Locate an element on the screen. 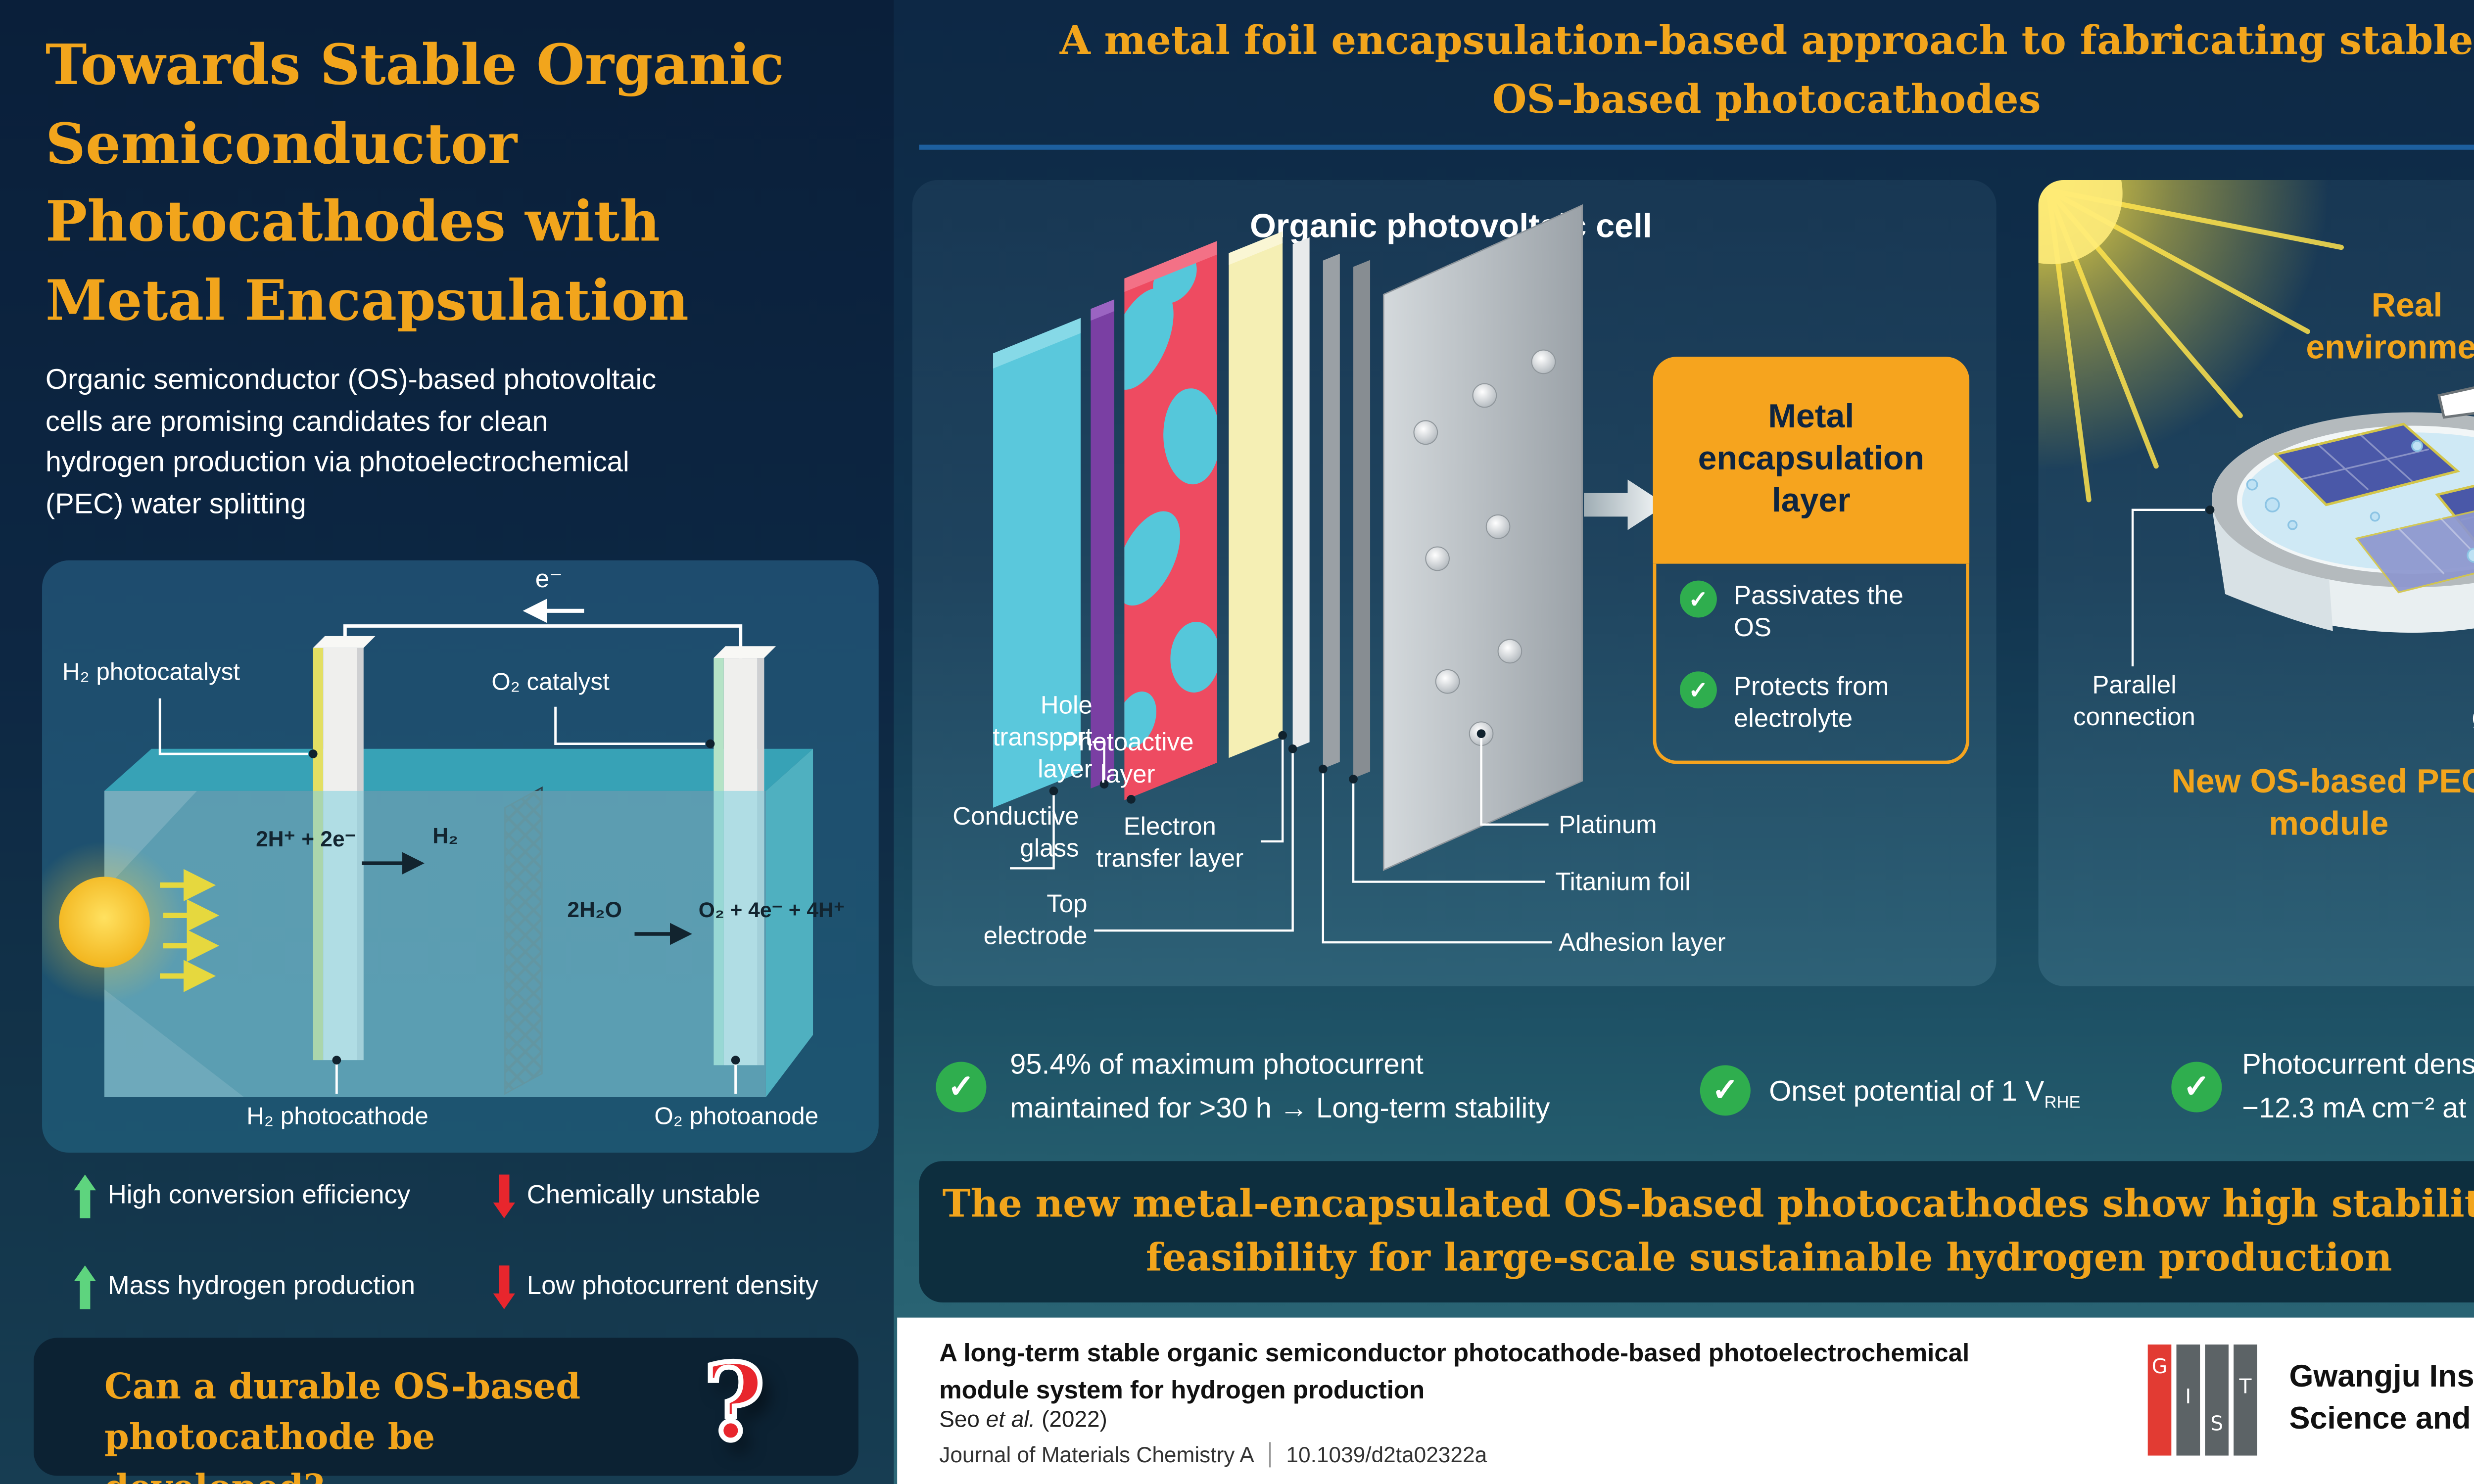 The height and width of the screenshot is (1484, 2474). gist-logo-bar-t: T is located at coordinates (2246, 1400).